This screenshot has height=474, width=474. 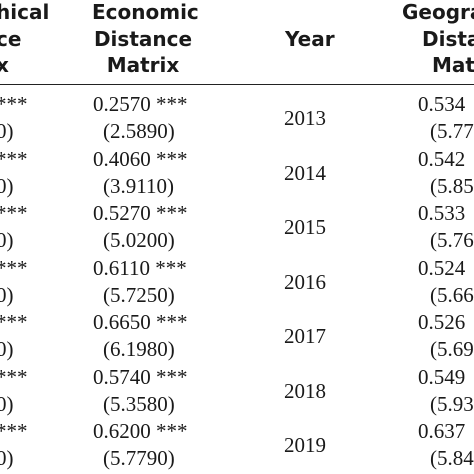 I want to click on geo2-coef-partial: 0.533, so click(x=442, y=213).